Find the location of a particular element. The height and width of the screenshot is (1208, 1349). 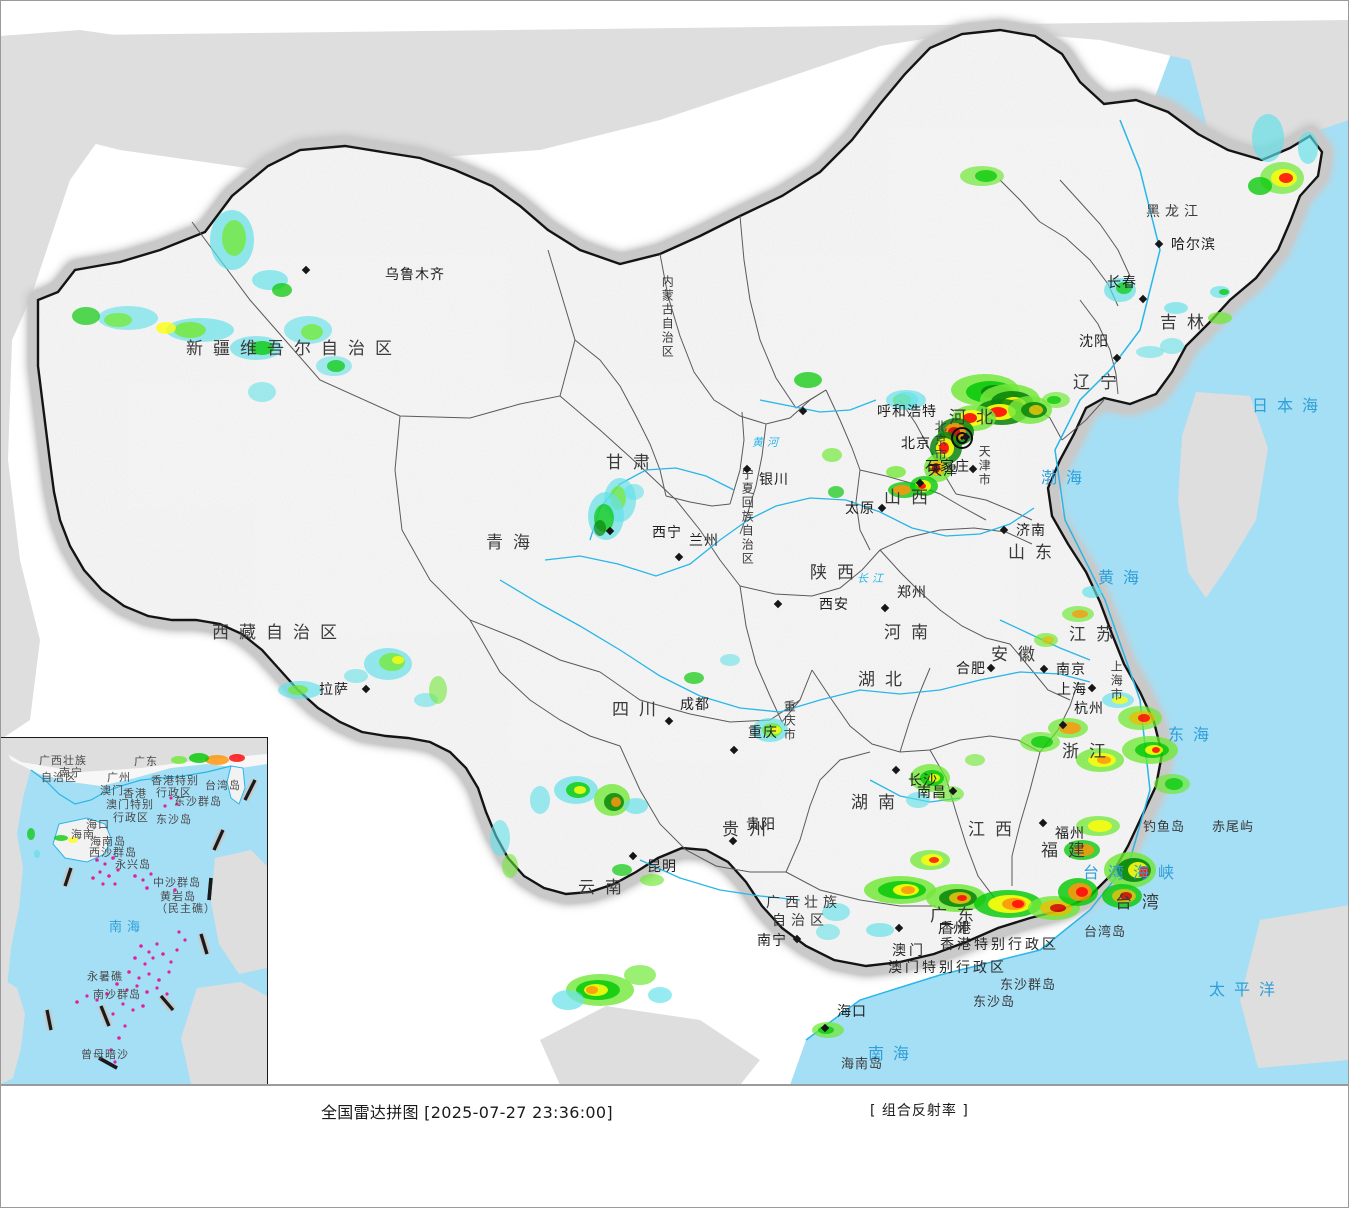

inset-label: 澳门特别 is located at coordinates (130, 804).